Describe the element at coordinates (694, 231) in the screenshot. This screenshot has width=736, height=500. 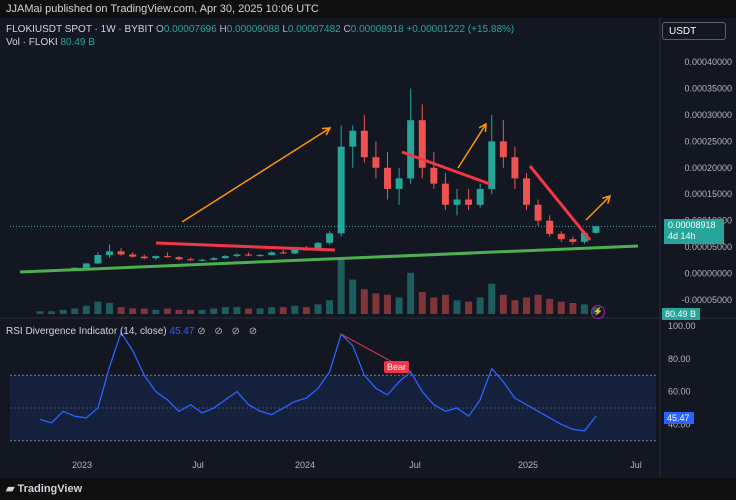
I see `last-price-tag: 0.00008918 4d 14h` at that location.